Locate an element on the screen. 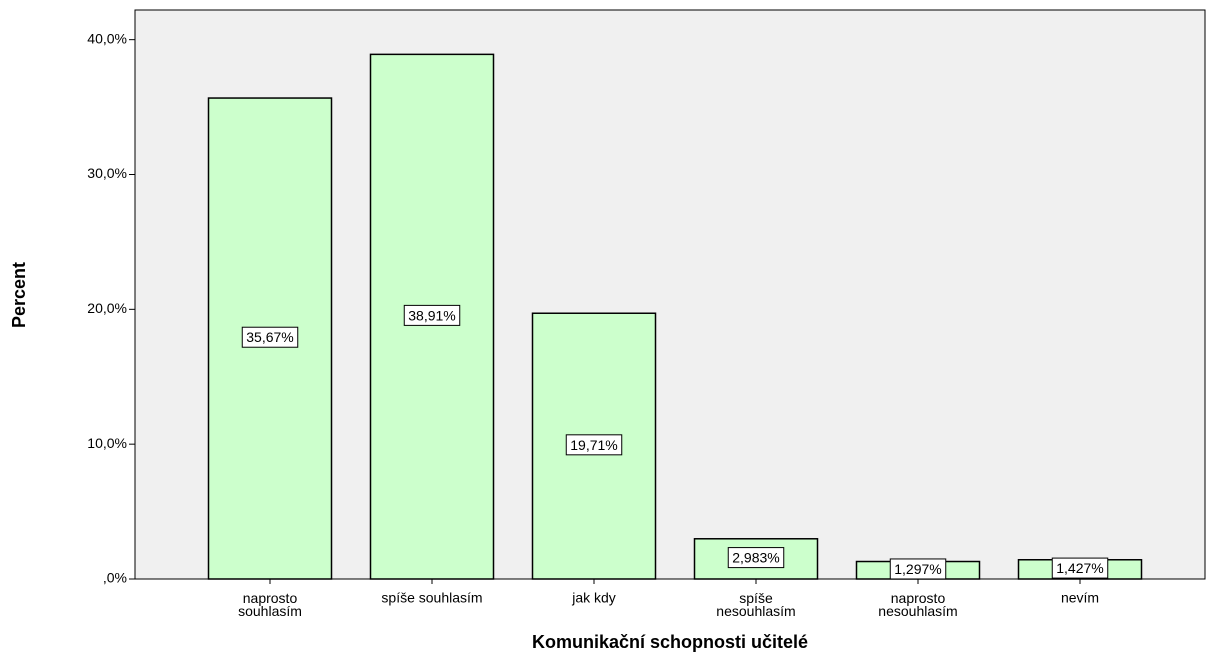 Image resolution: width=1220 pixels, height=660 pixels. y-tick-label: 20,0% is located at coordinates (107, 308).